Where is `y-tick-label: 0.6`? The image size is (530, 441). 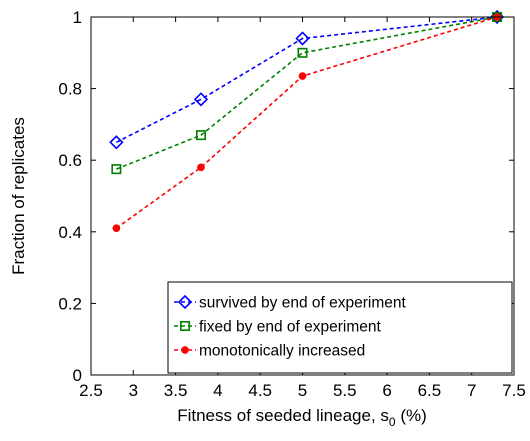
y-tick-label: 0.6 is located at coordinates (70, 160).